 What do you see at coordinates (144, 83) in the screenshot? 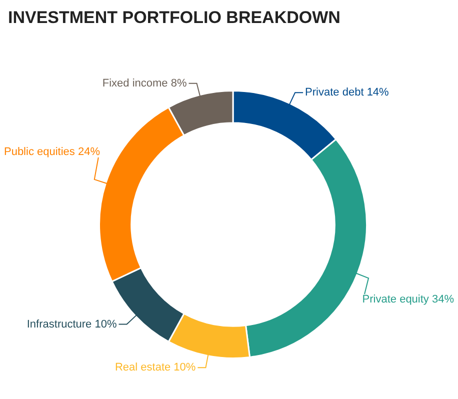
I see `slice-label: Fixed income 8%` at bounding box center [144, 83].